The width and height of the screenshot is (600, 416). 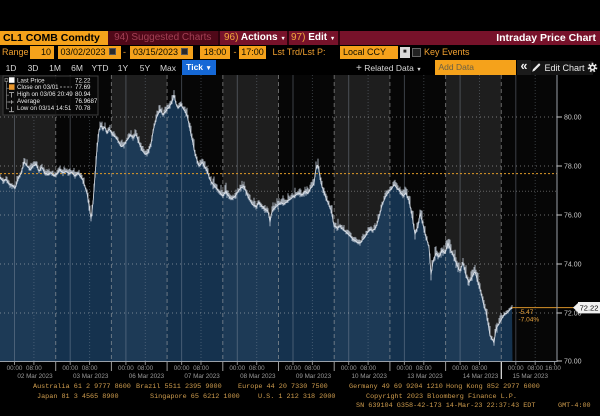 I want to click on svg-text: Low on 03/14 14:51, so click(x=44, y=108).